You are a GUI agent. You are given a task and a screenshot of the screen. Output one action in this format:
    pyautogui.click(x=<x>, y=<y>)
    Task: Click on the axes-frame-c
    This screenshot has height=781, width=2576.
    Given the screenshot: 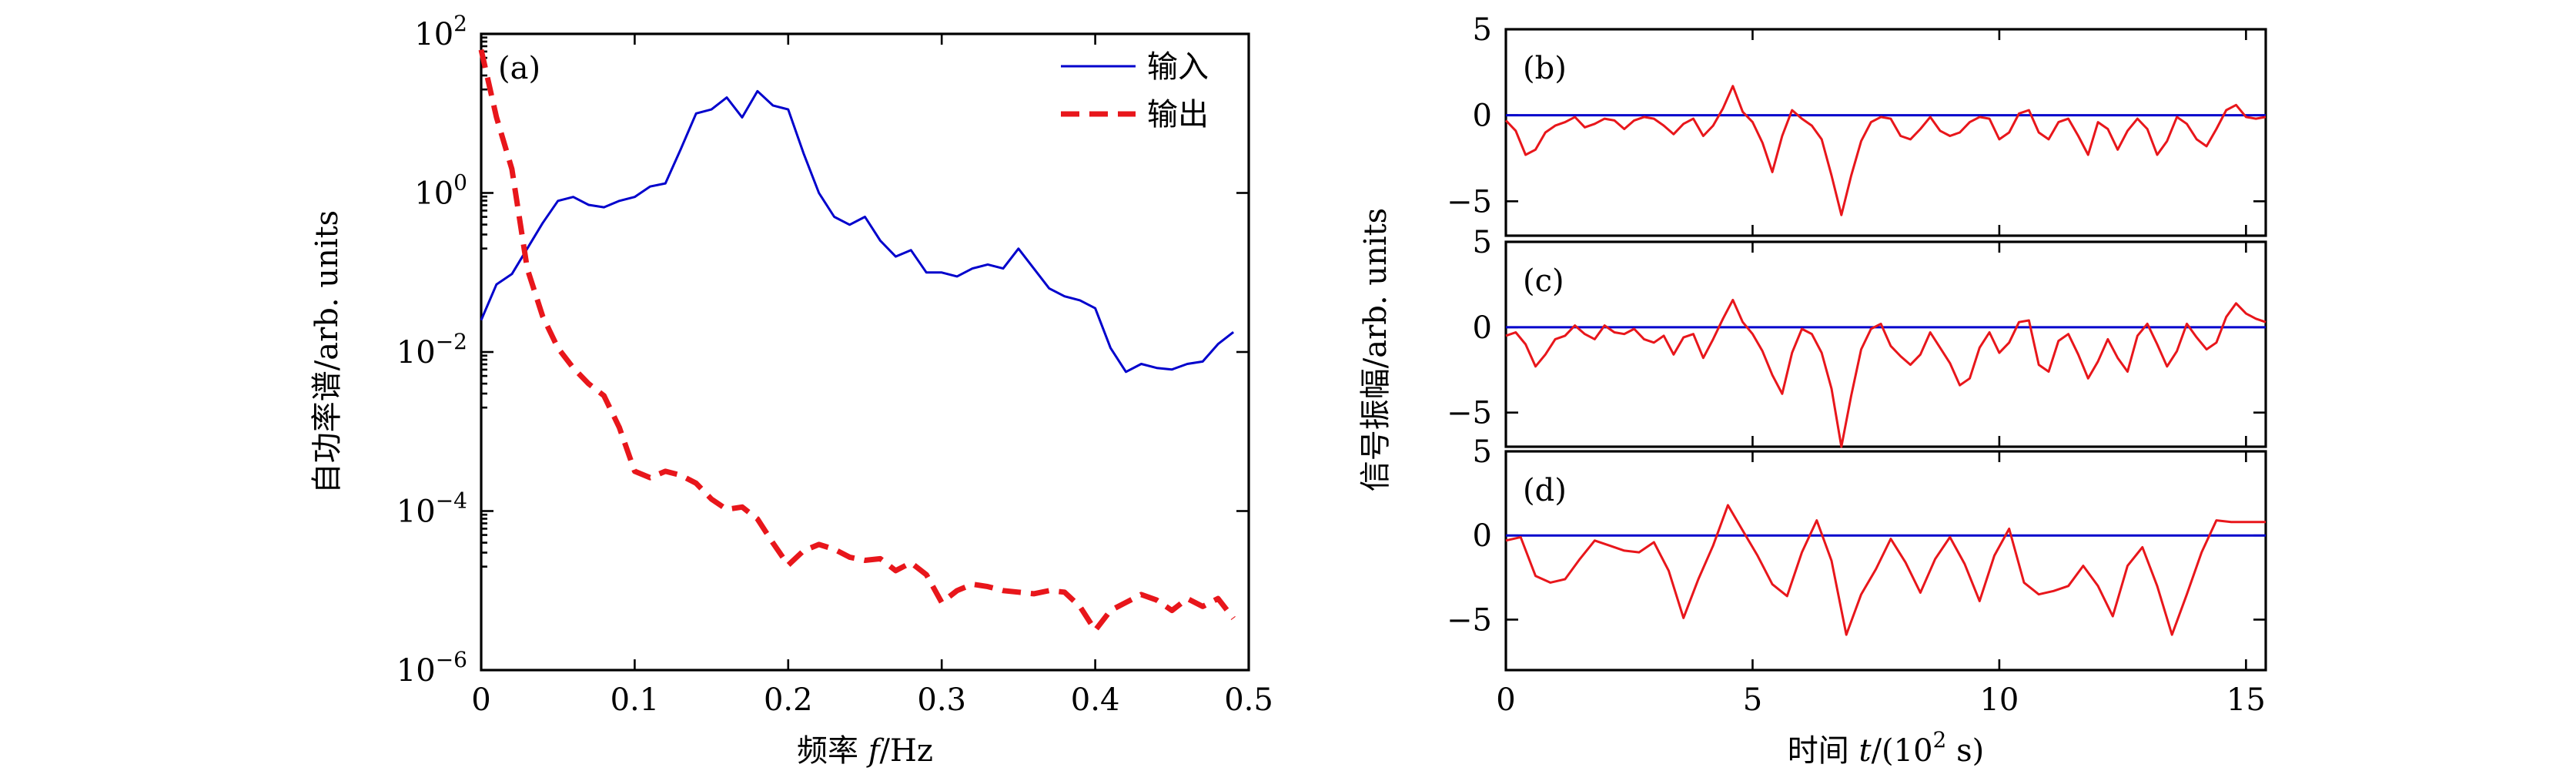 What is the action you would take?
    pyautogui.click(x=1886, y=344)
    